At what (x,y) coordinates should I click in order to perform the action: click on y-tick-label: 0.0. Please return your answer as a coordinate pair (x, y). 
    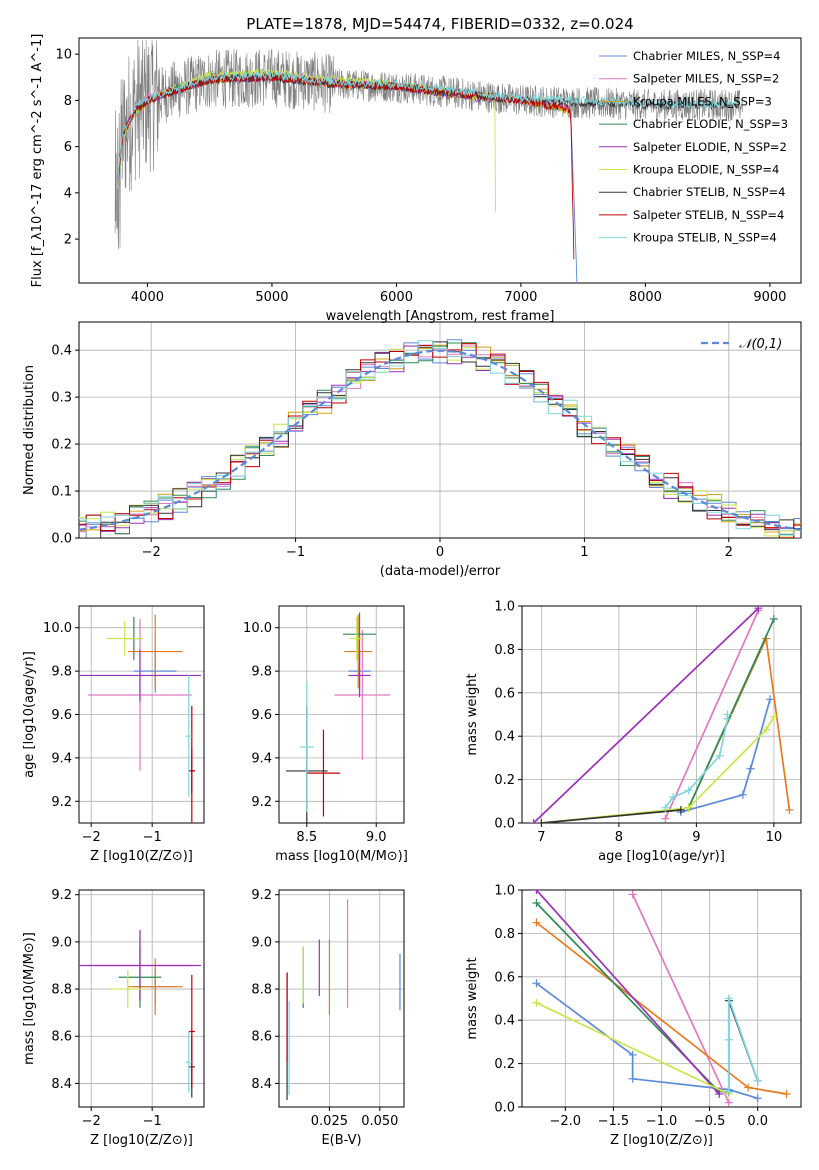
    Looking at the image, I should click on (504, 1108).